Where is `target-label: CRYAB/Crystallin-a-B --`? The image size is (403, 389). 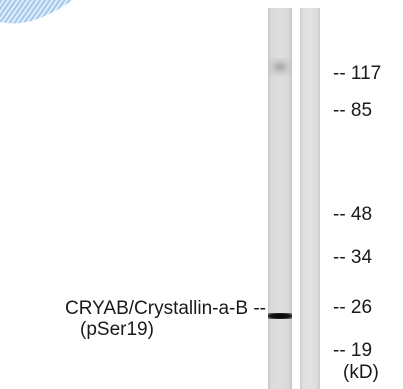
target-label: CRYAB/Crystallin-a-B -- is located at coordinates (165, 308).